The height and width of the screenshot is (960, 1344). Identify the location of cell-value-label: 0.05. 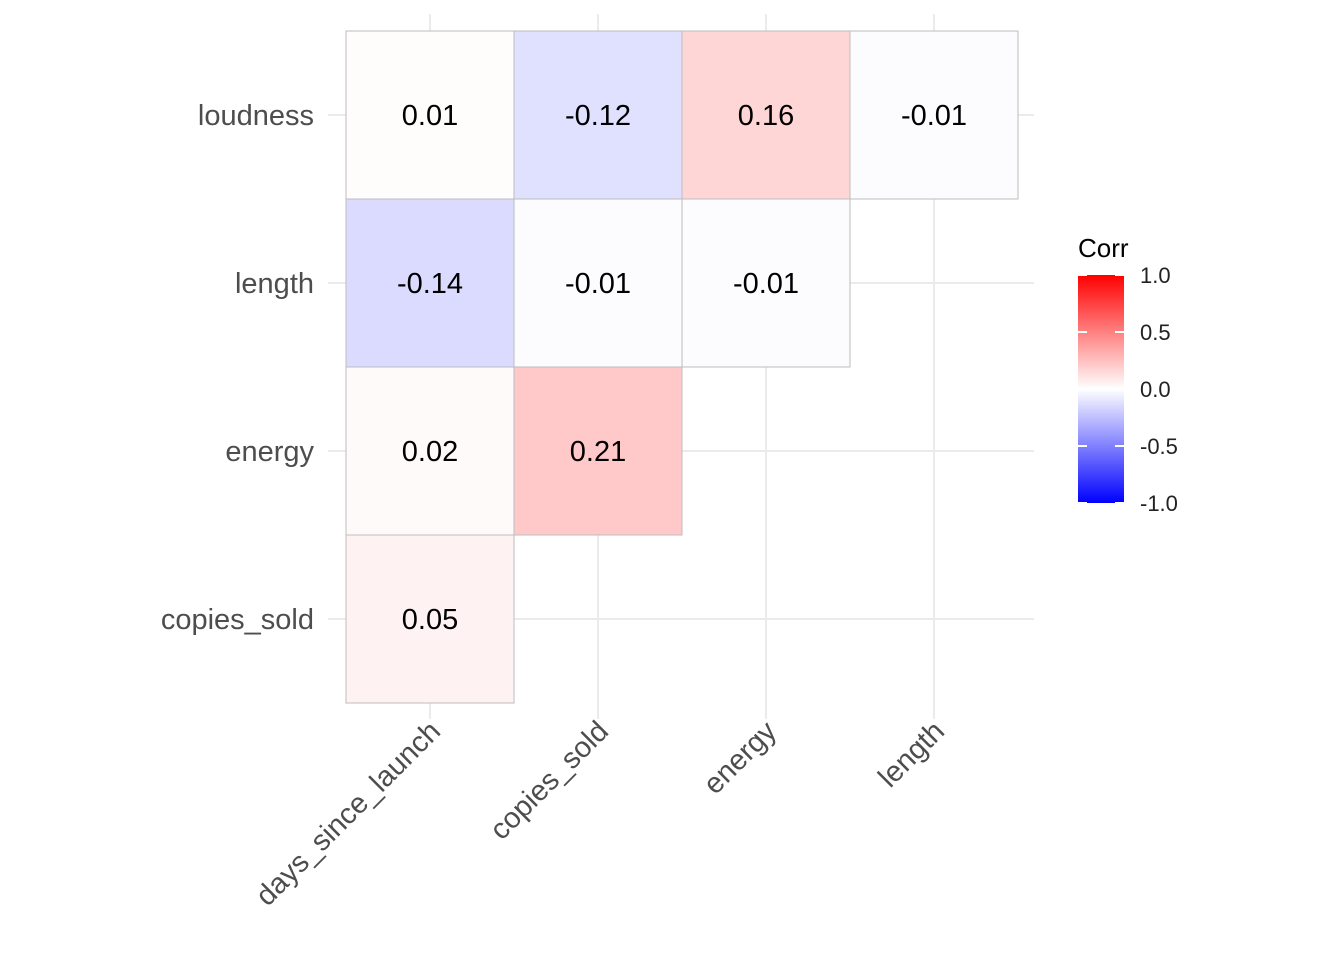
(430, 620).